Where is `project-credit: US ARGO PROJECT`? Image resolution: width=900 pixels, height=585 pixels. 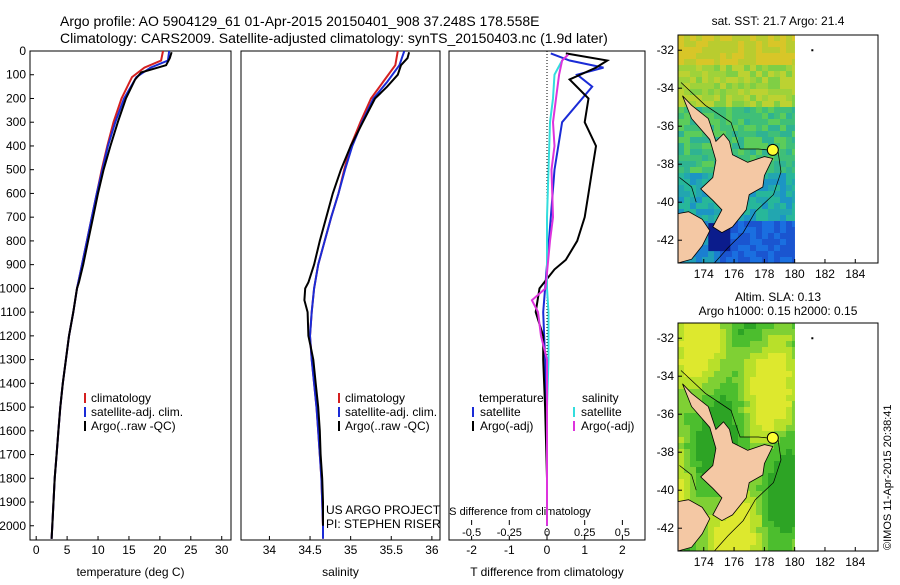
project-credit: US ARGO PROJECT is located at coordinates (383, 510).